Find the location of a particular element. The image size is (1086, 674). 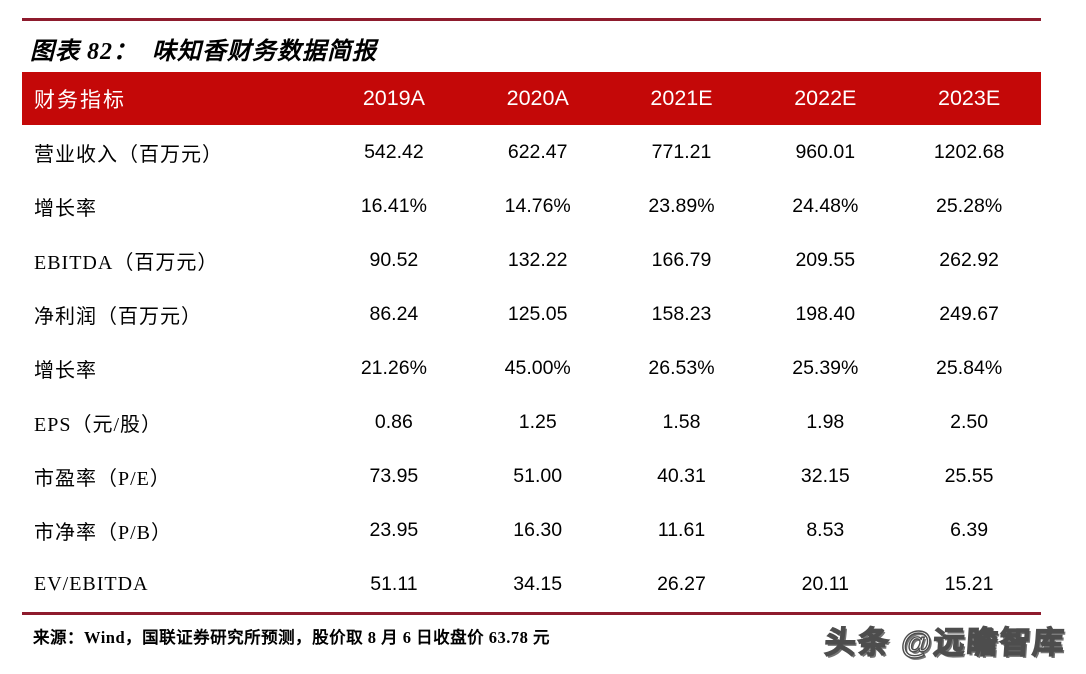

table-row-ev-ebitda: EV/EBITDA 51.11 34.15 26.27 20.11 15.21 is located at coordinates (531, 584).